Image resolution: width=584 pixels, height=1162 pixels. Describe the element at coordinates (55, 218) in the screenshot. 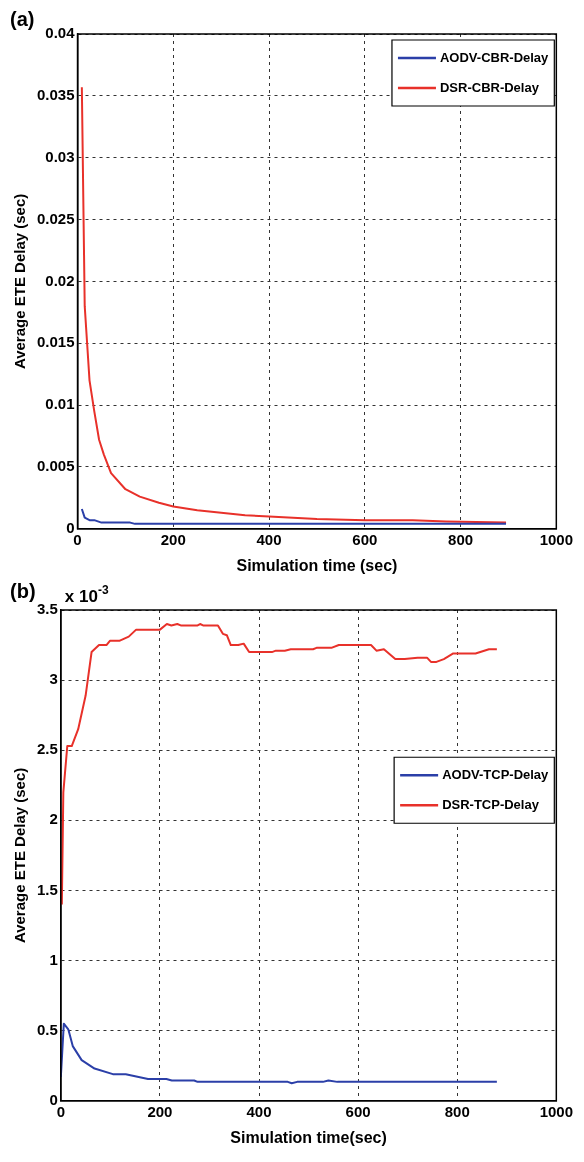

I see `y-tick-label: 0.025` at that location.